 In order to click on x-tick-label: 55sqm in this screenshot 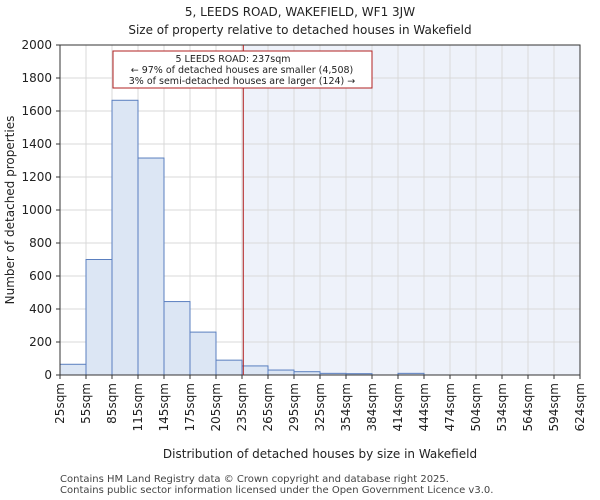, I will do `click(86, 403)`.